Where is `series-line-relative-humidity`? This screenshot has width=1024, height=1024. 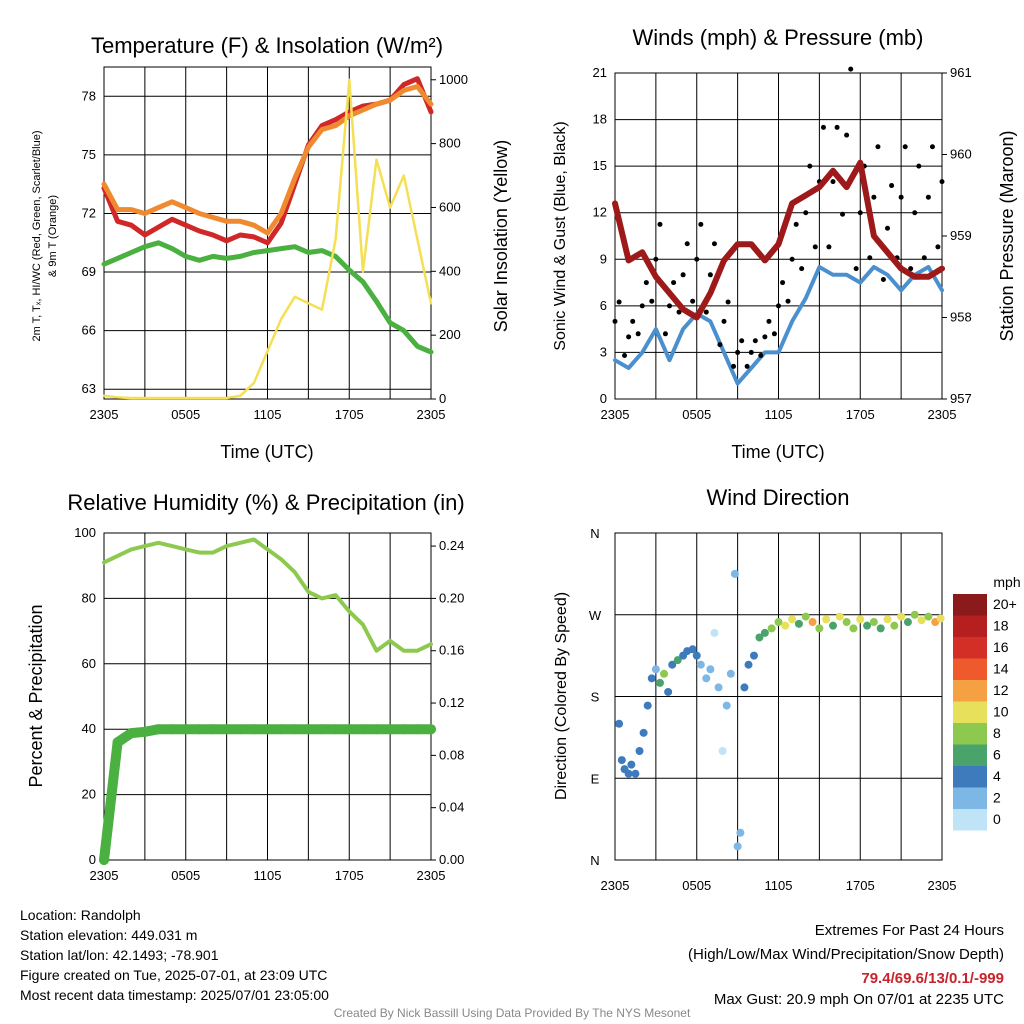
series-line-relative-humidity is located at coordinates (267, 595).